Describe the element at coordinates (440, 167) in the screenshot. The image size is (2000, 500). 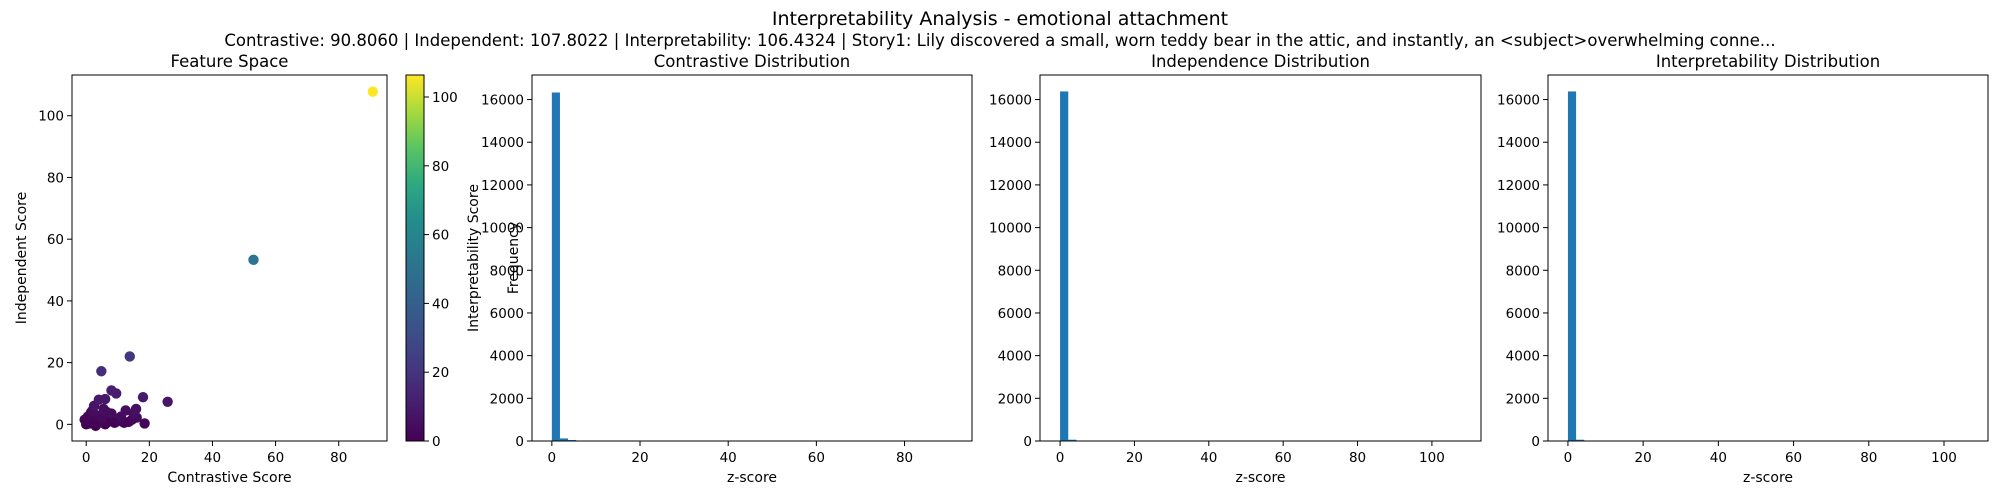
I see `colorbar-tick-label: 80` at that location.